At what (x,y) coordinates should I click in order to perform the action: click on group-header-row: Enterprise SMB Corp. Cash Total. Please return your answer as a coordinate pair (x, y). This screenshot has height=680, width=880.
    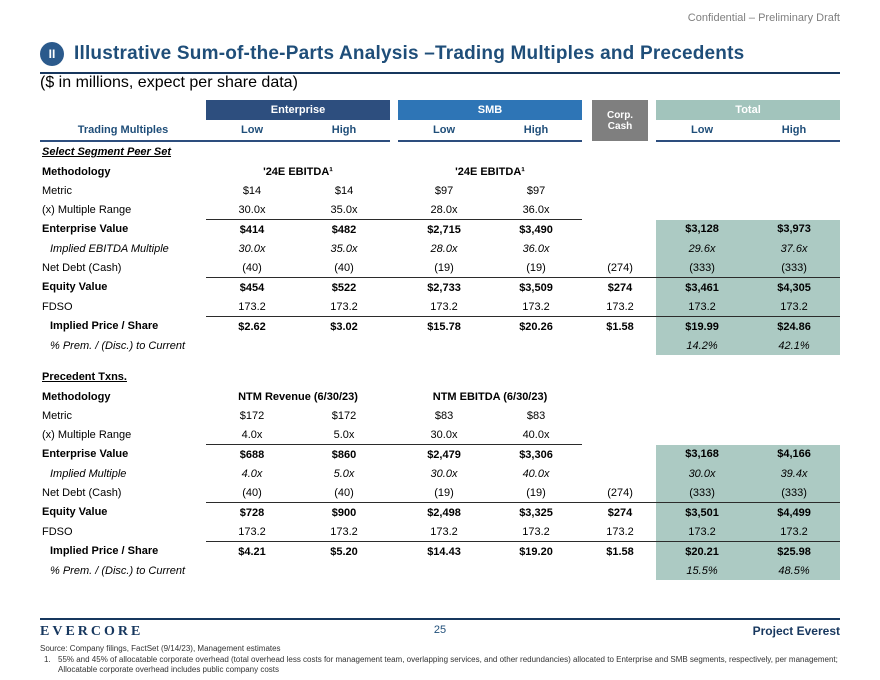
    Looking at the image, I should click on (440, 120).